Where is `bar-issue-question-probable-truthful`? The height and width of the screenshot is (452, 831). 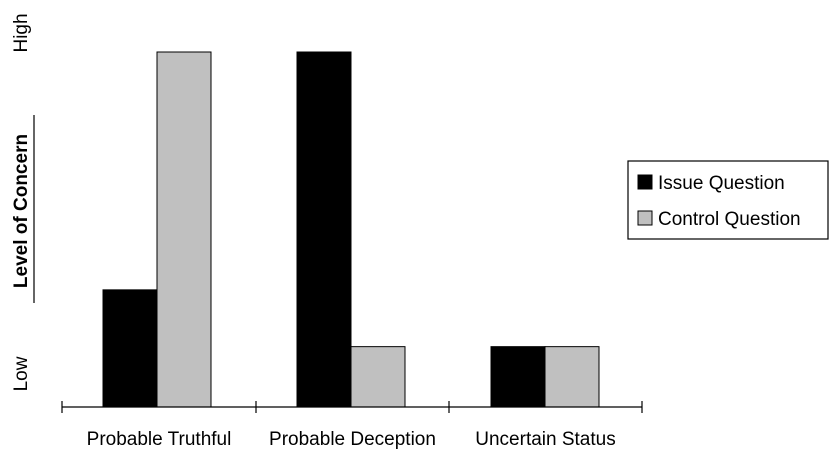
bar-issue-question-probable-truthful is located at coordinates (130, 348).